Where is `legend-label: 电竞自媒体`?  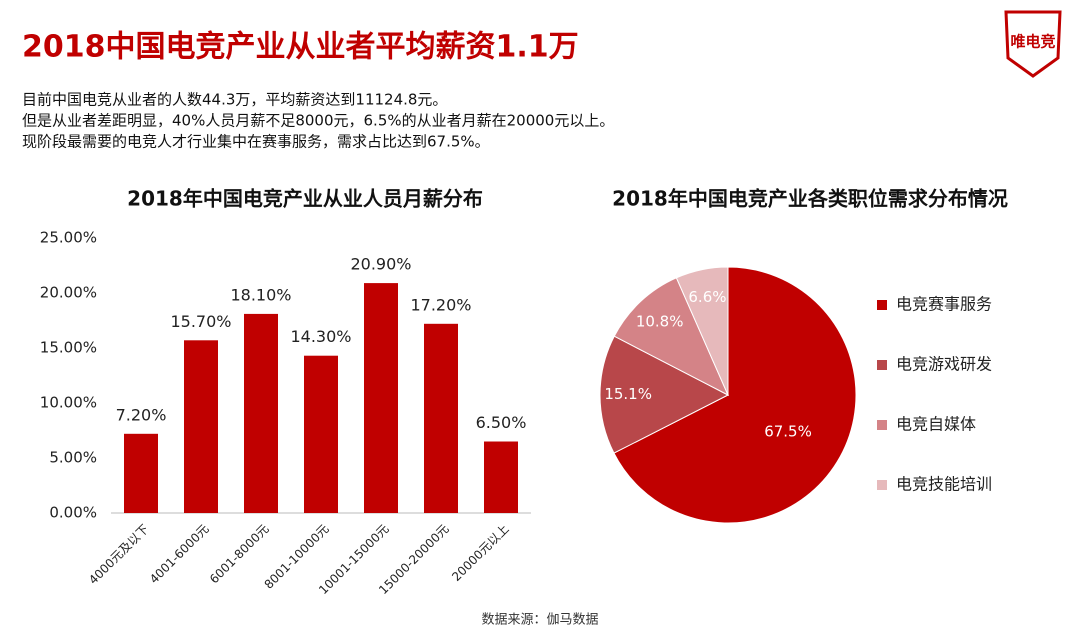
legend-label: 电竞自媒体 is located at coordinates (936, 424).